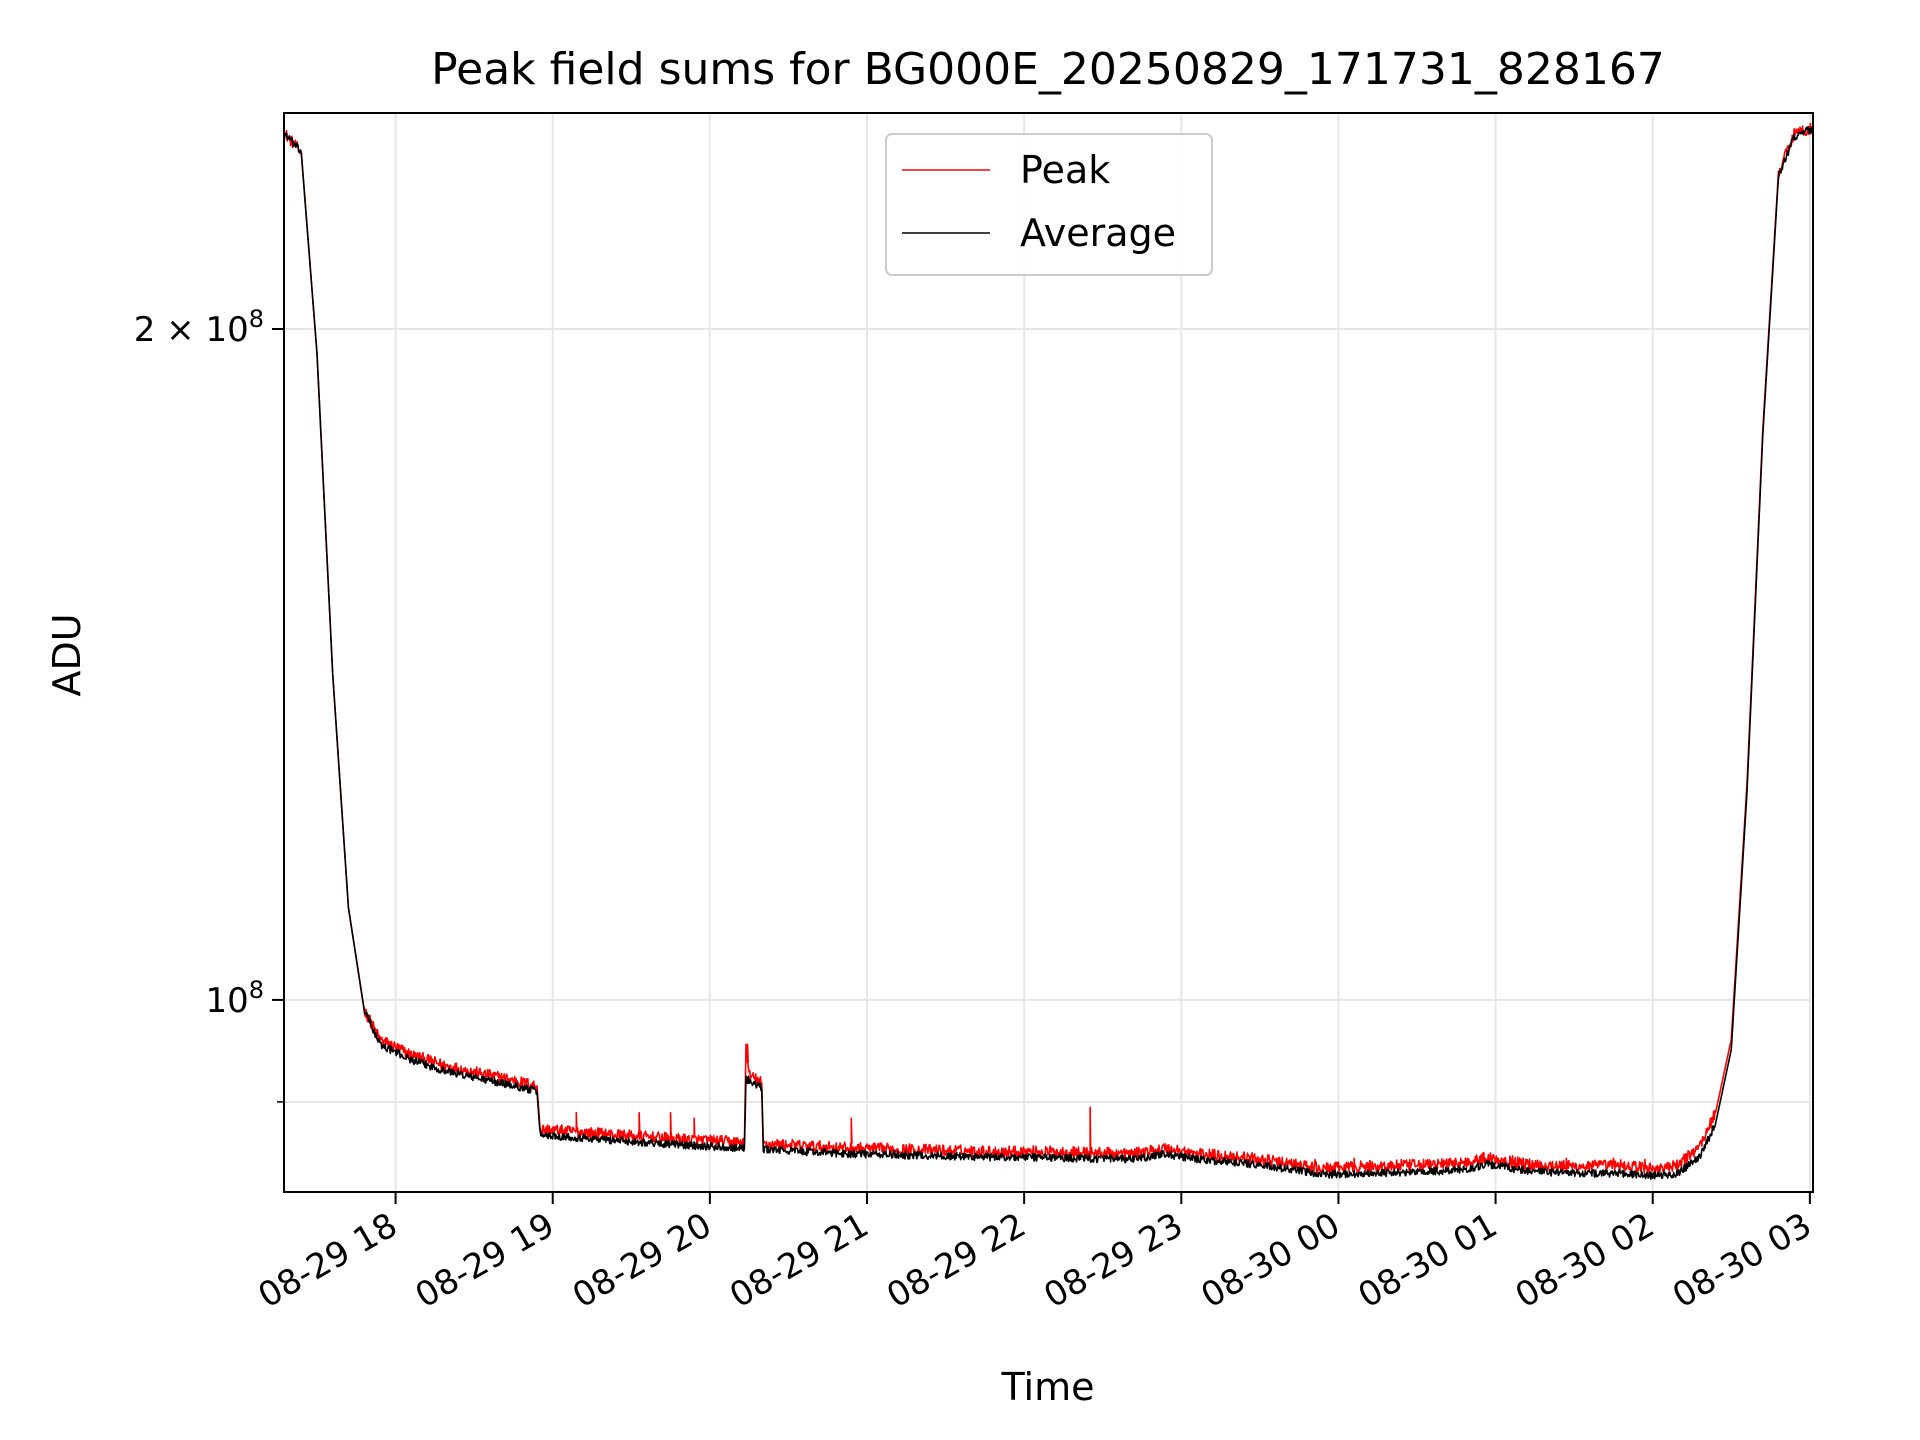 The width and height of the screenshot is (1920, 1440). Describe the element at coordinates (1048, 1387) in the screenshot. I see `x-axis-label: Time` at that location.